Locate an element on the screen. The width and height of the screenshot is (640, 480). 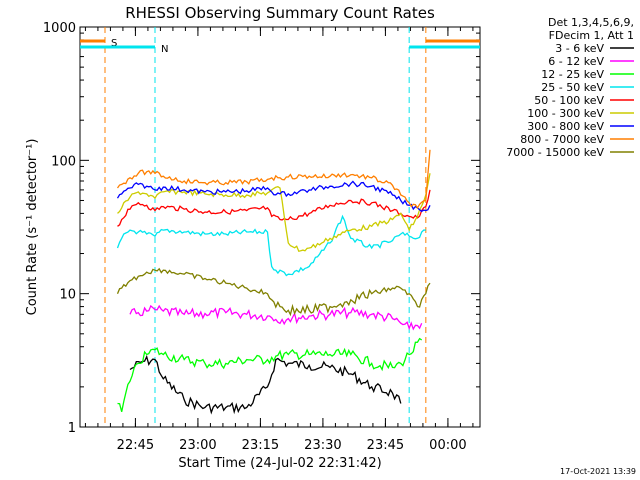
legend-label: 25 - 50 keV is located at coordinates (572, 87).